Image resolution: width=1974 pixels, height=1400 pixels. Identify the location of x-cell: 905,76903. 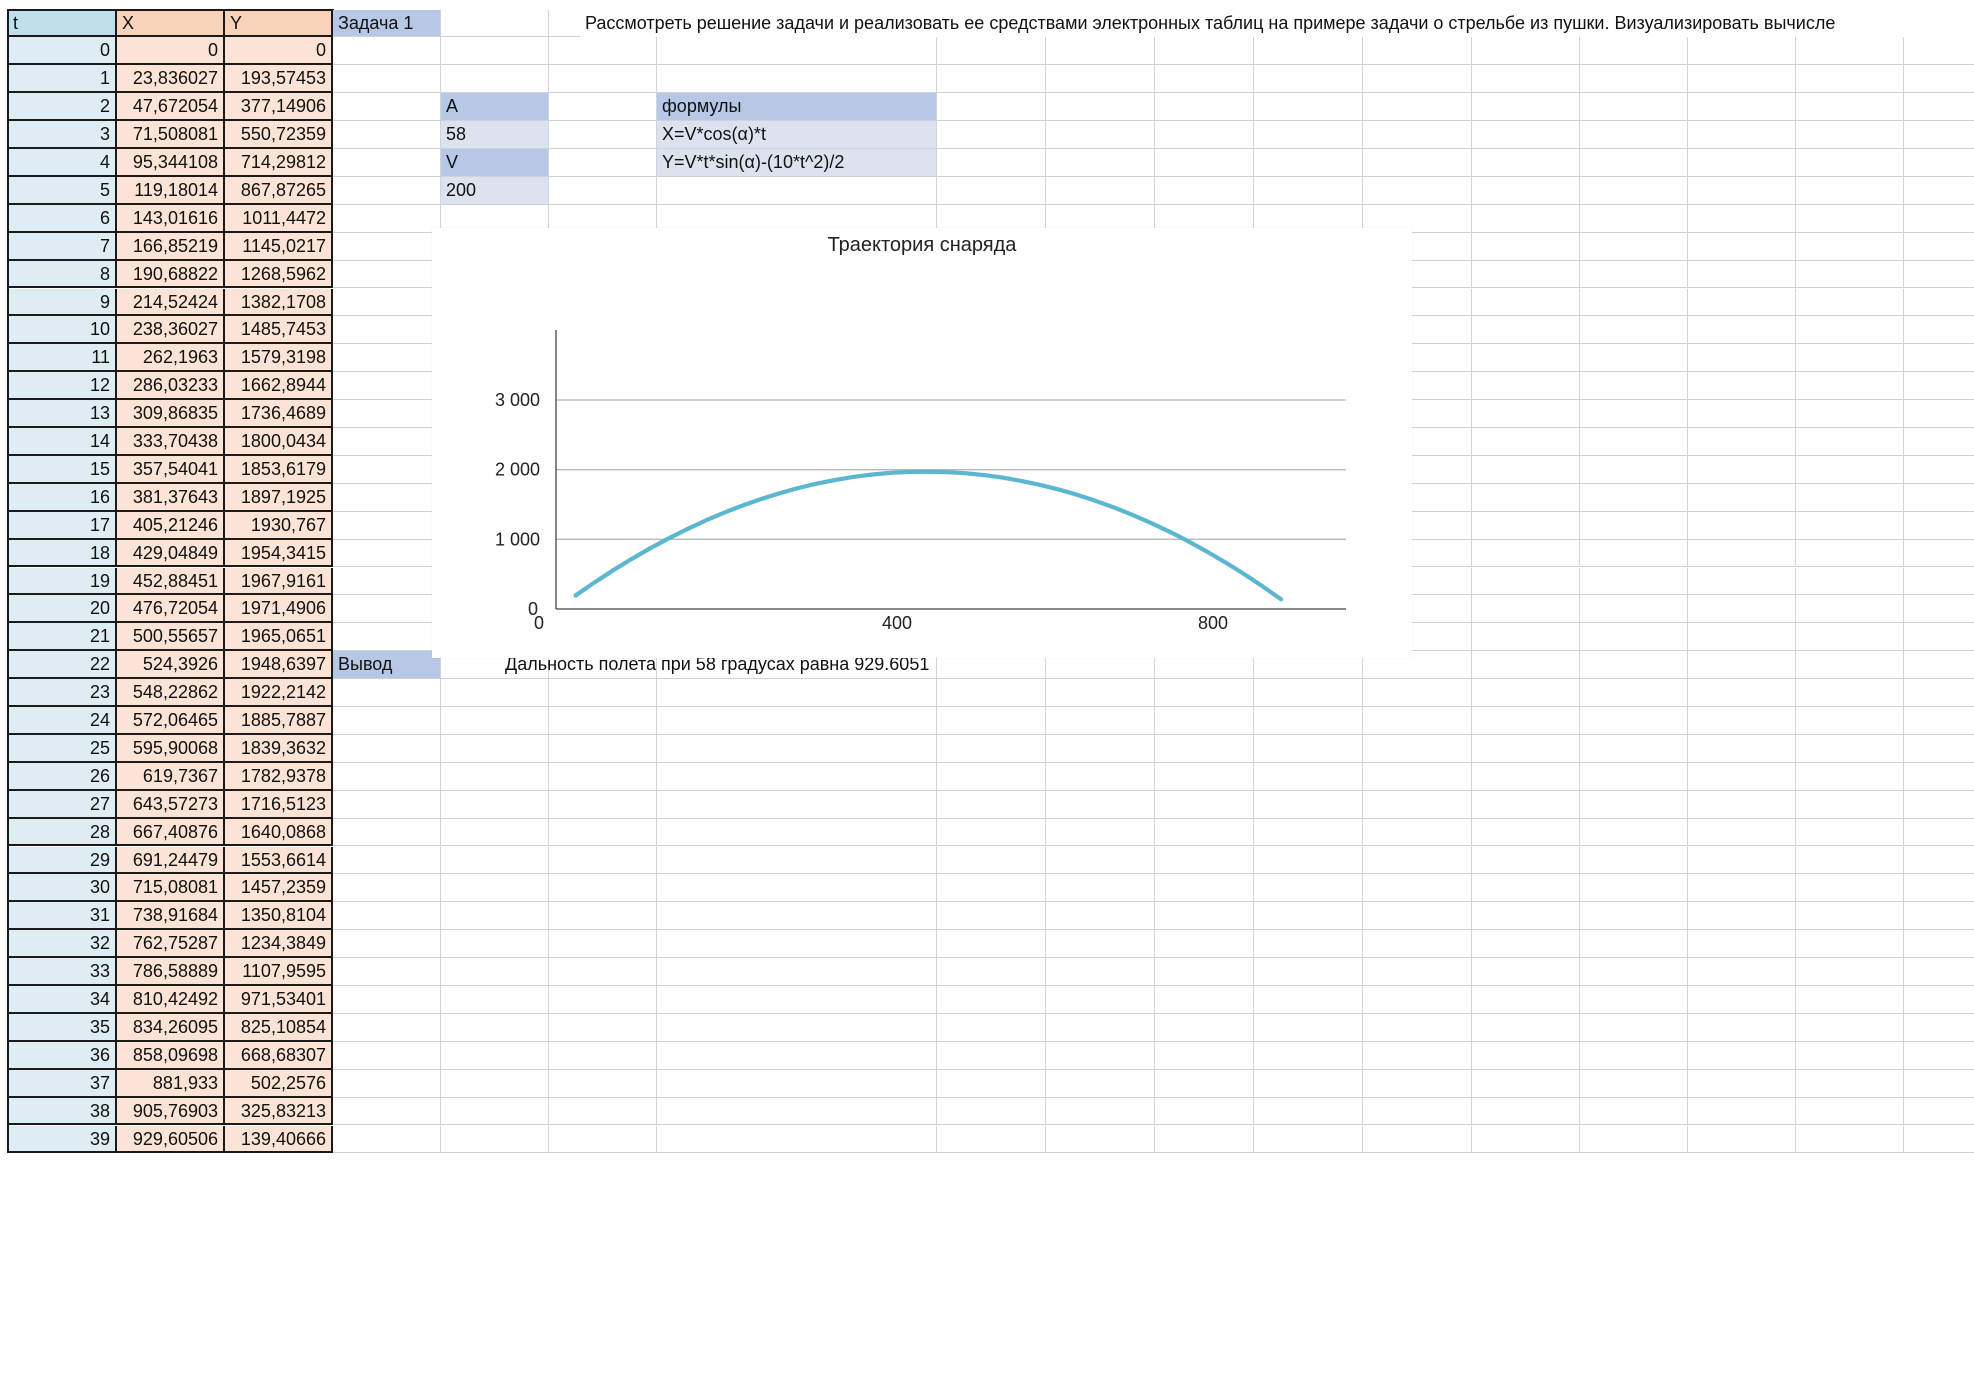
(171, 1111).